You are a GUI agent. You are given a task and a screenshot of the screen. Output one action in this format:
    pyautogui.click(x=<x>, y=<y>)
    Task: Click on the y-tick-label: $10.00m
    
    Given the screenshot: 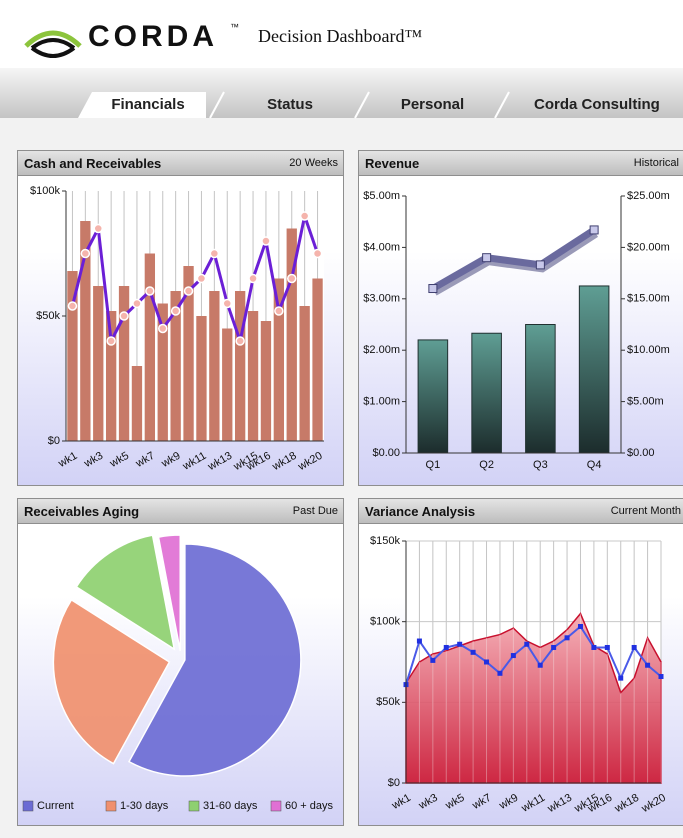 What is the action you would take?
    pyautogui.click(x=648, y=350)
    